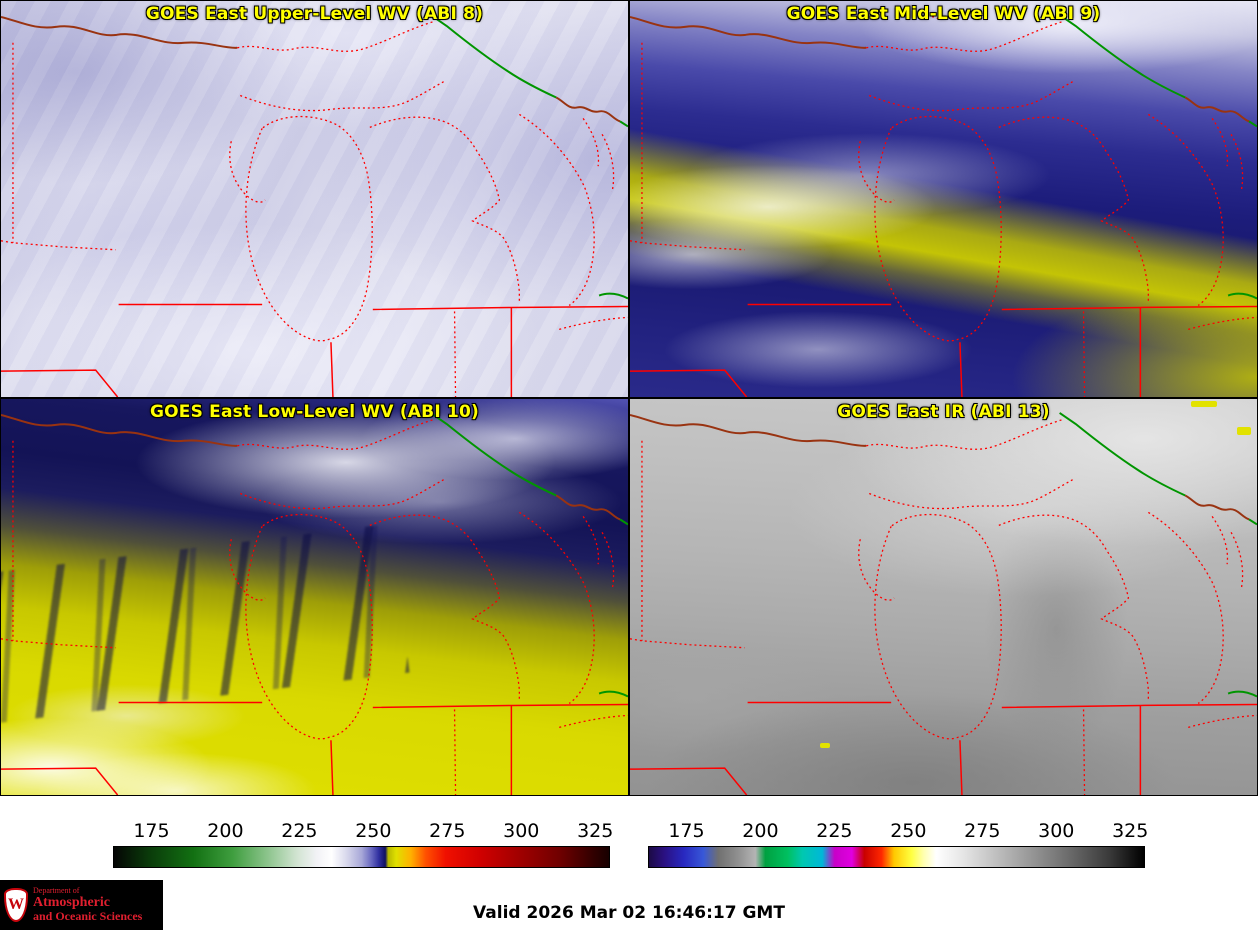  I want to click on colorbar-ir: 175 200 225 250 275 300 325, so click(898, 840).